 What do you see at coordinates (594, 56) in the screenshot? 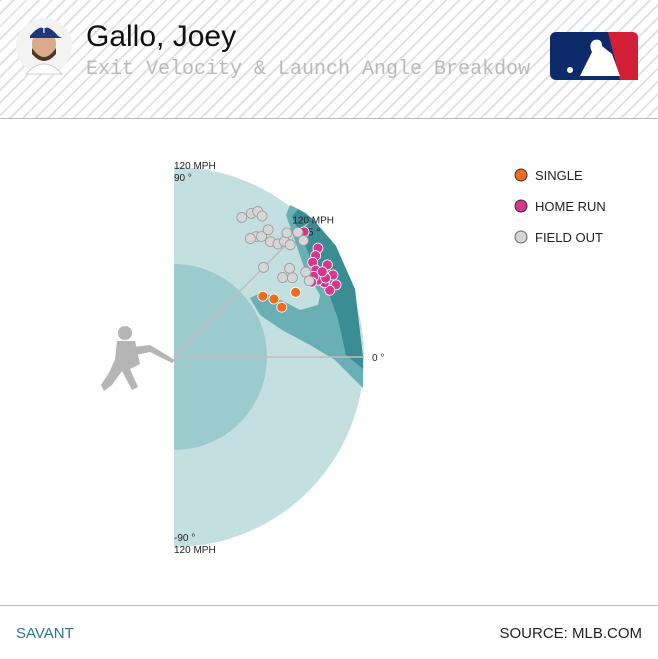
I see `mlb-logo` at bounding box center [594, 56].